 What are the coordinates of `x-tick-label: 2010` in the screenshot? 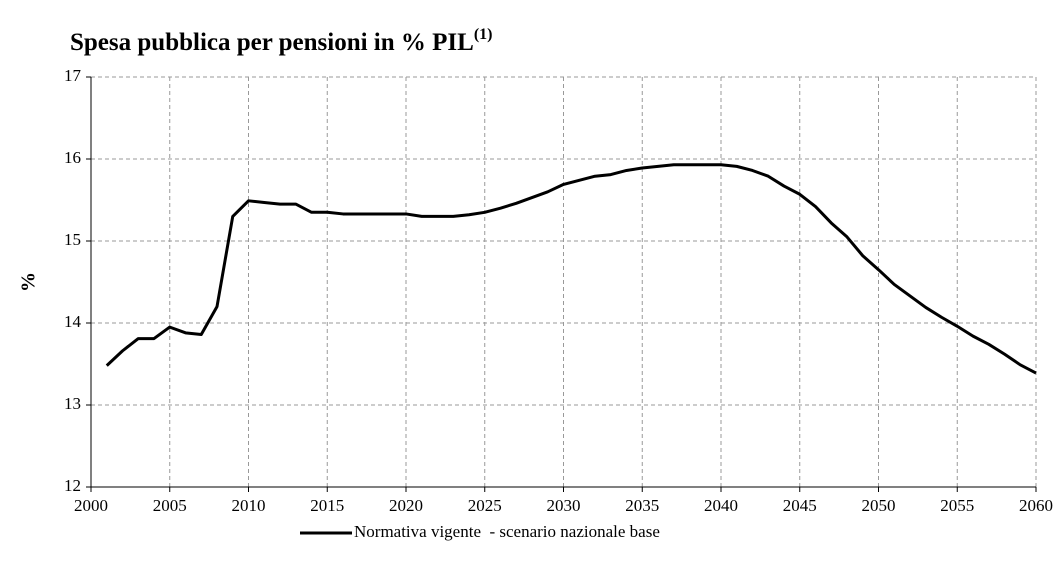 It's located at (249, 505).